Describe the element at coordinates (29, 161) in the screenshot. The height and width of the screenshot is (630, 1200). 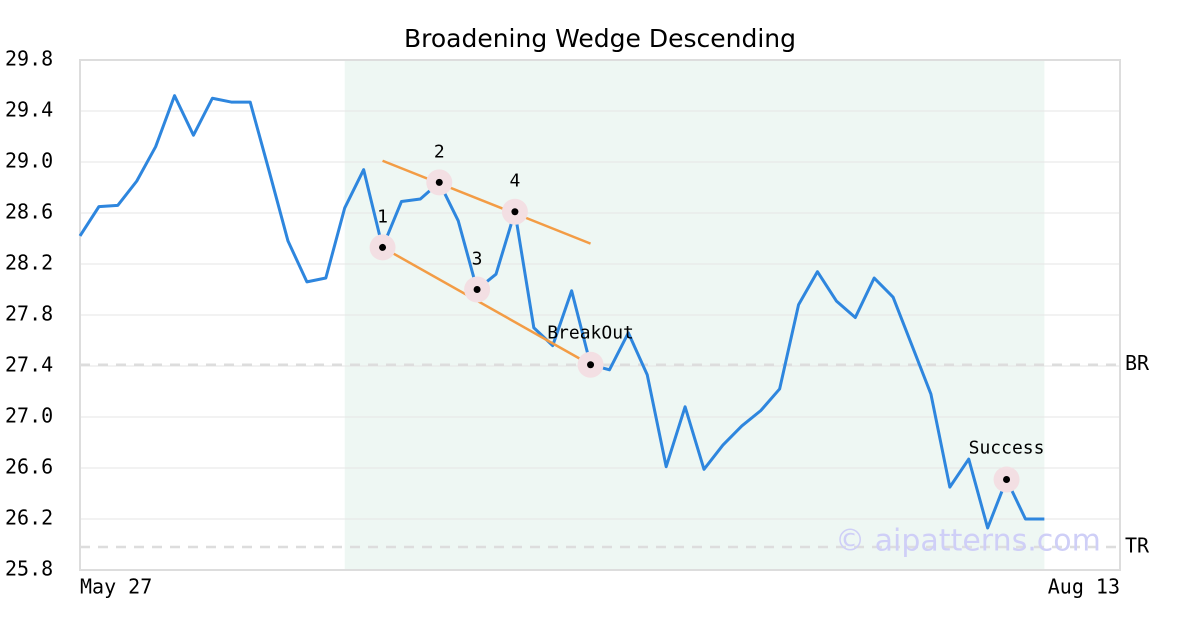
I see `y-tick-label: 29.0` at that location.